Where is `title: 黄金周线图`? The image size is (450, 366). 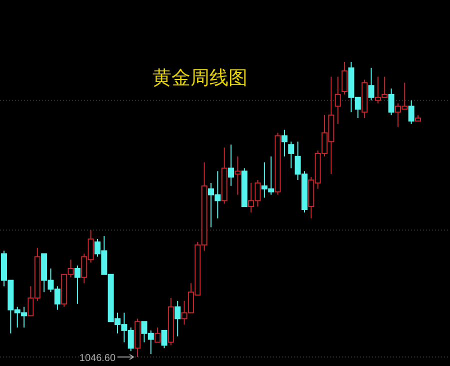 title: 黄金周线图 is located at coordinates (200, 78).